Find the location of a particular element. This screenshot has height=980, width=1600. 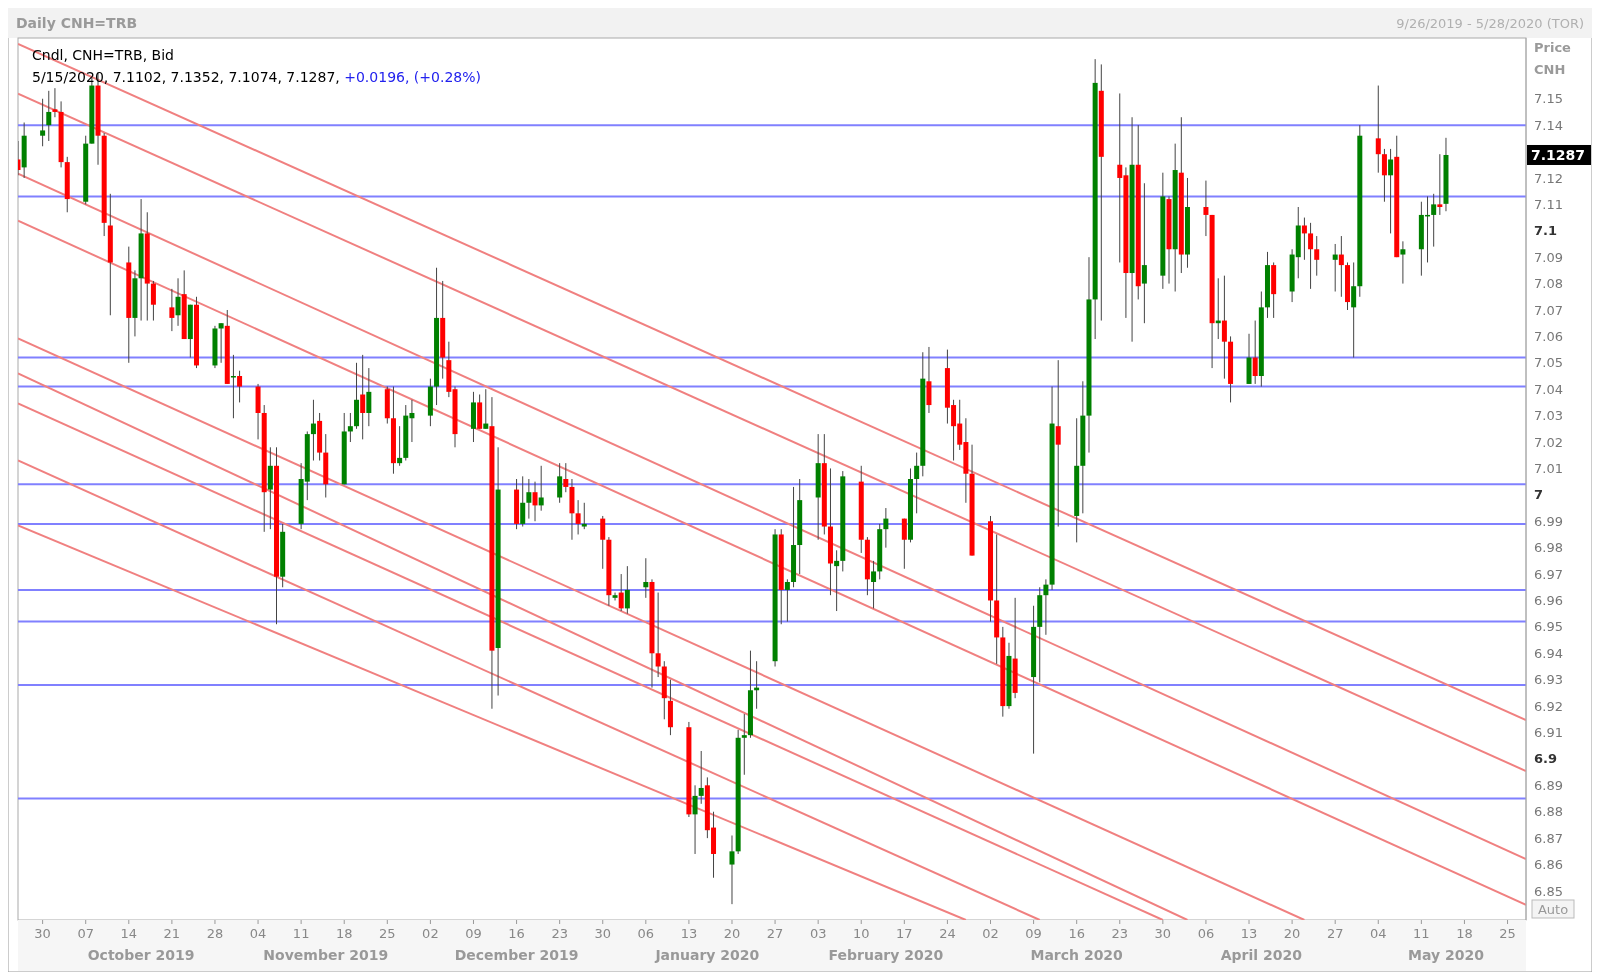

x-tick-label: 24 is located at coordinates (947, 933).